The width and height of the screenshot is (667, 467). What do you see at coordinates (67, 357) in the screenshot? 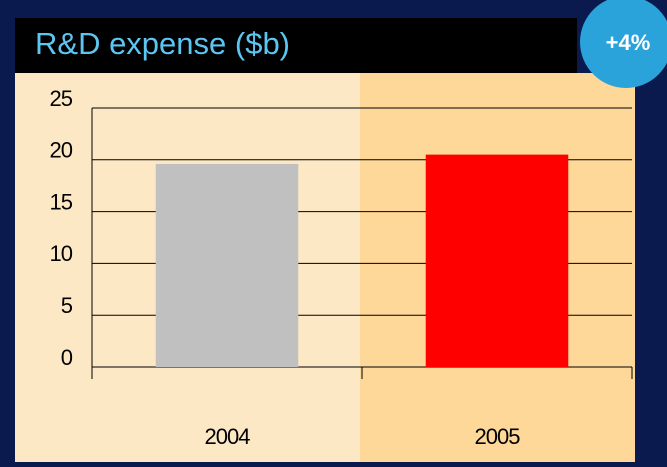
I see `y-tick-label: 0` at bounding box center [67, 357].